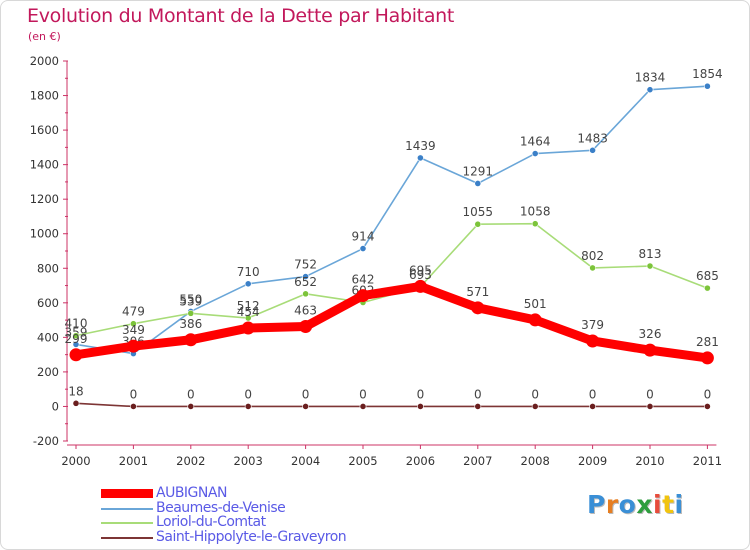 The height and width of the screenshot is (550, 750). What do you see at coordinates (305, 310) in the screenshot?
I see `data-label: 463` at bounding box center [305, 310].